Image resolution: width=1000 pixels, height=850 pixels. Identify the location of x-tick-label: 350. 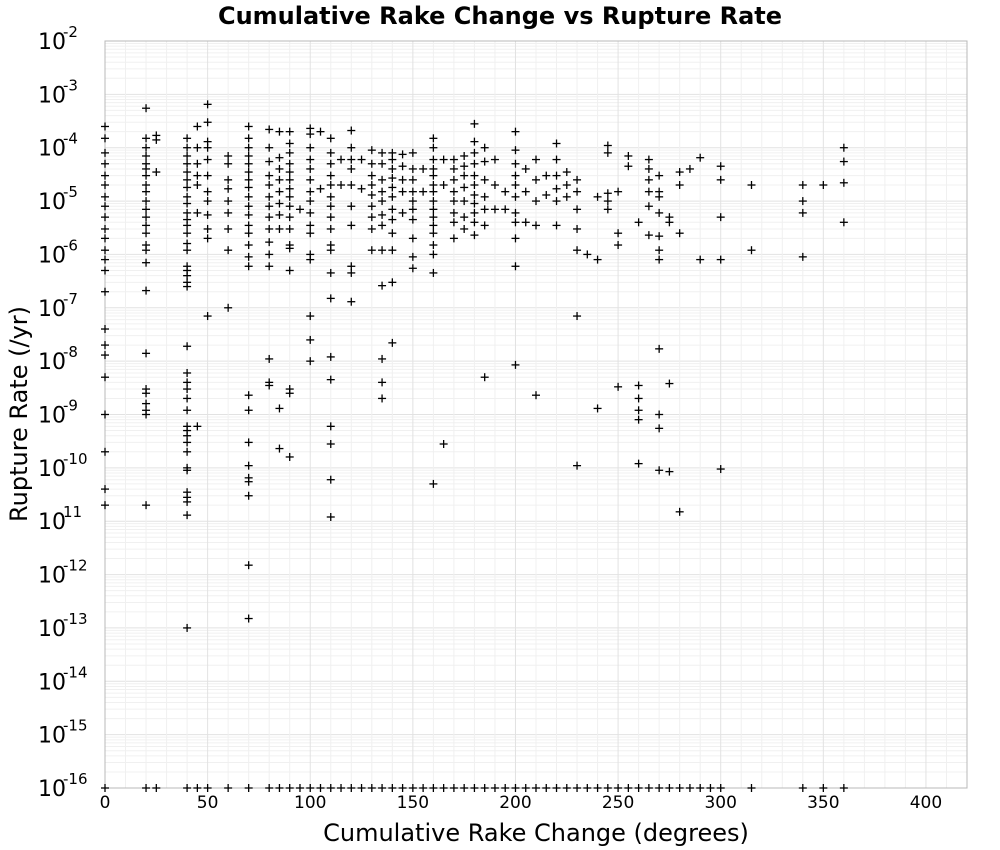
(823, 803).